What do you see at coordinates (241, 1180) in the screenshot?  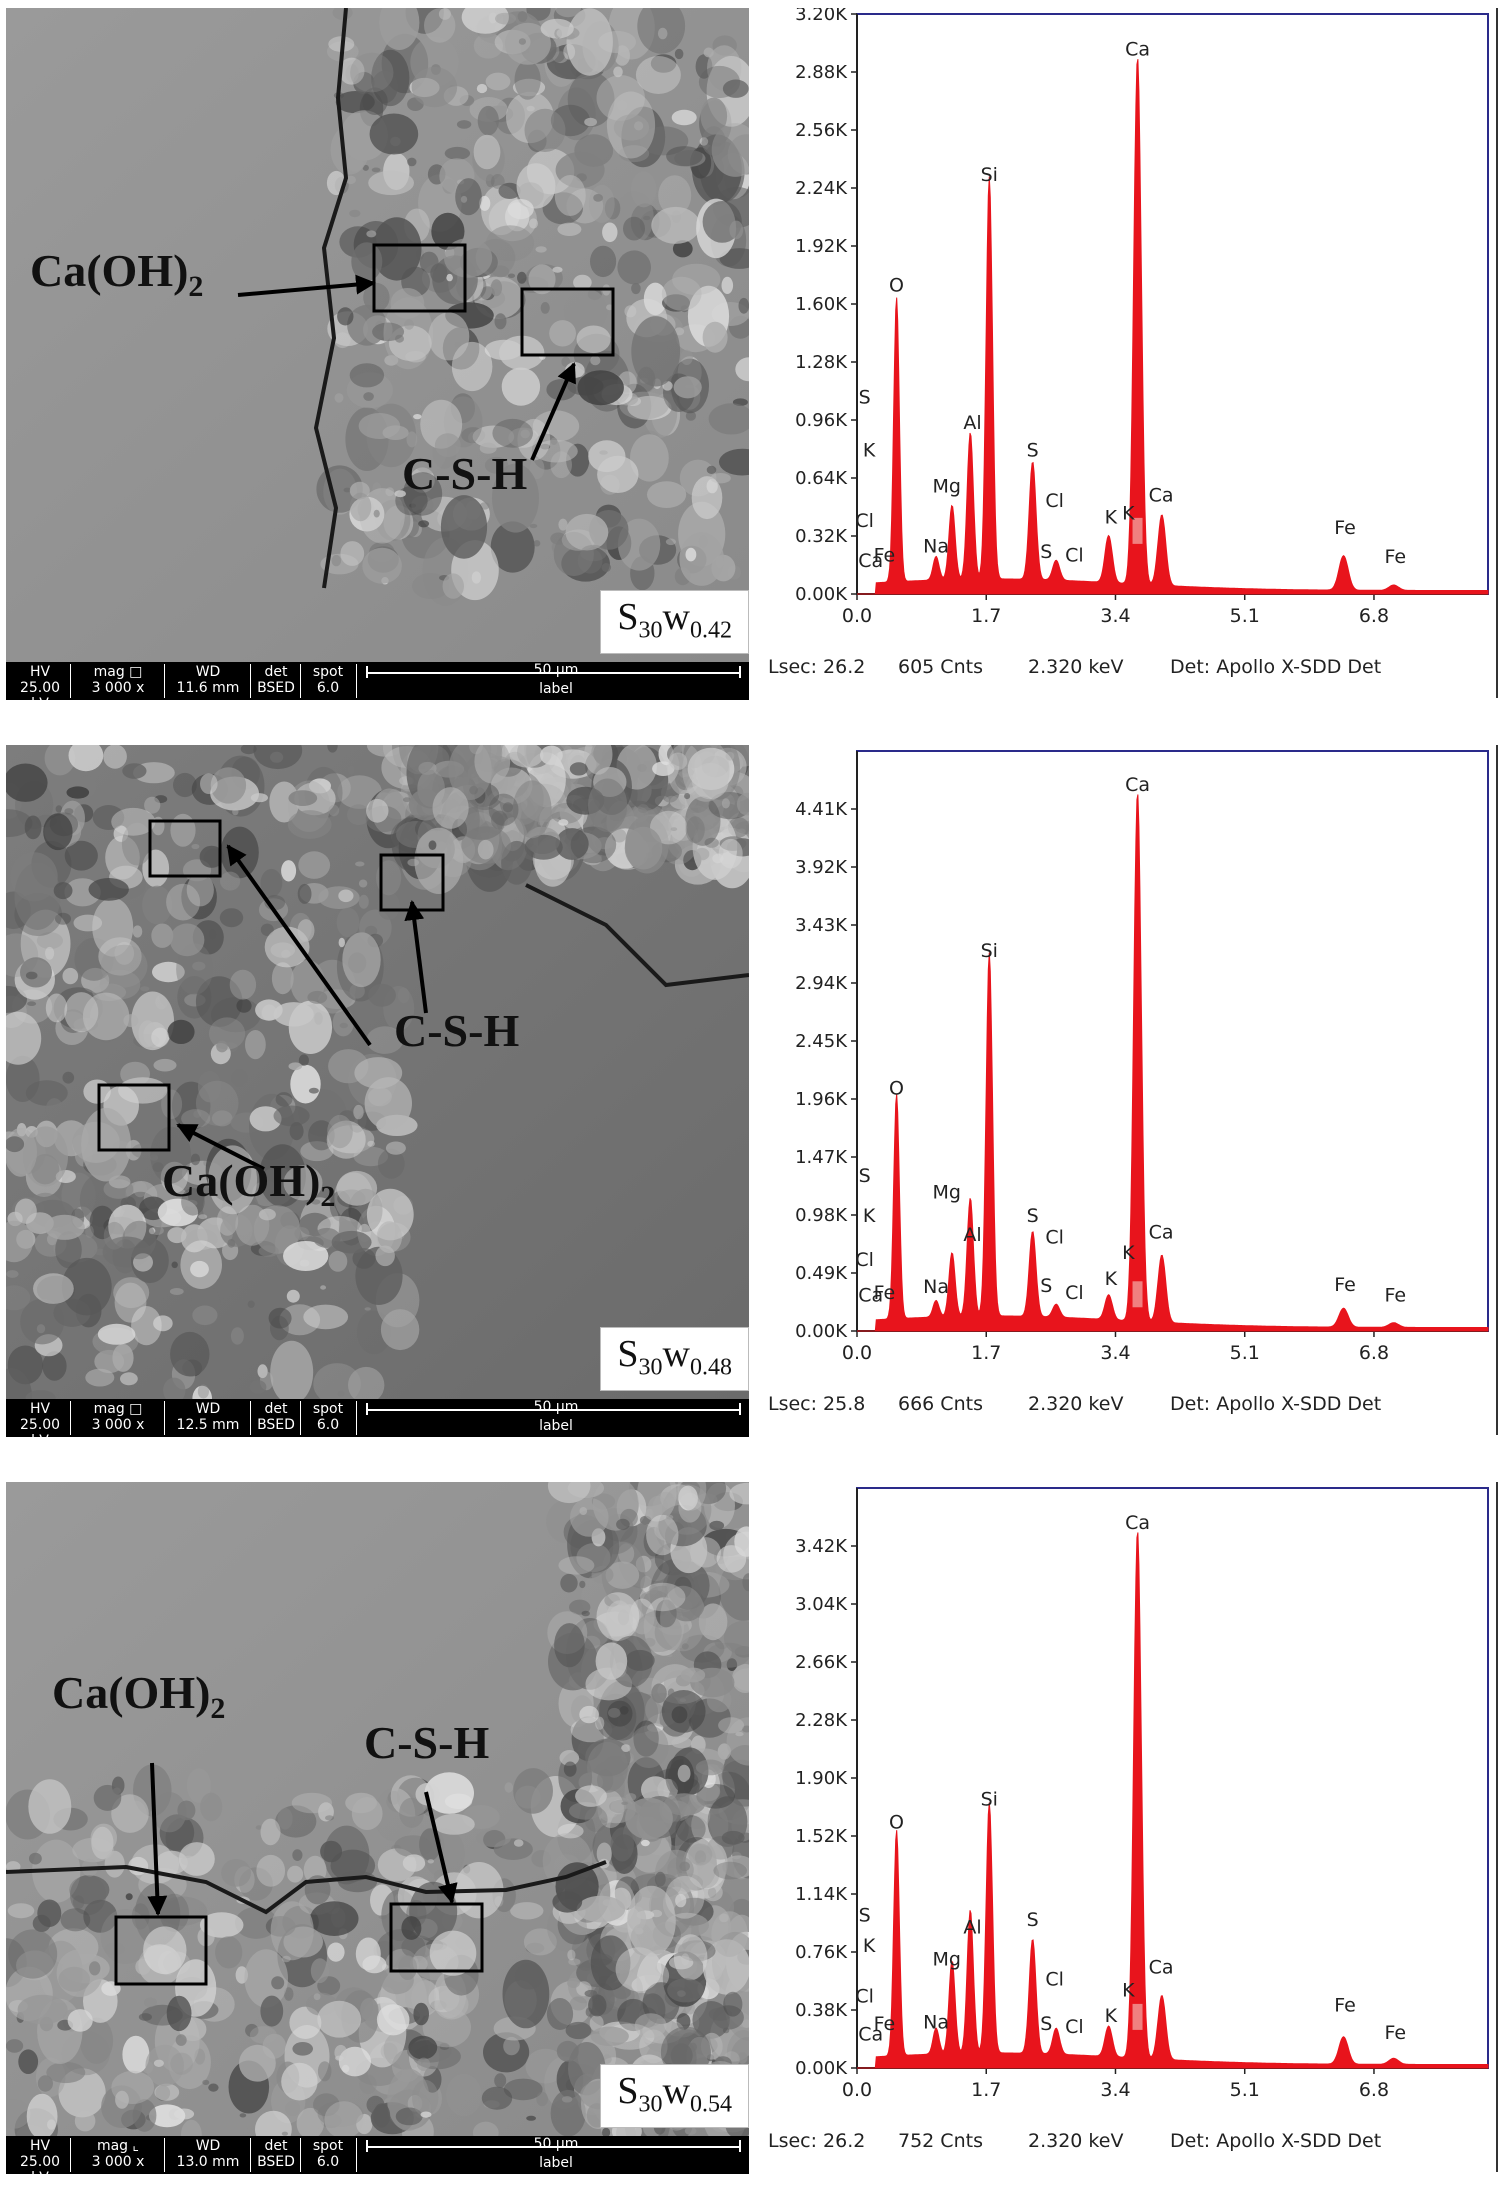 I see `phase-name: Ca(OH)` at bounding box center [241, 1180].